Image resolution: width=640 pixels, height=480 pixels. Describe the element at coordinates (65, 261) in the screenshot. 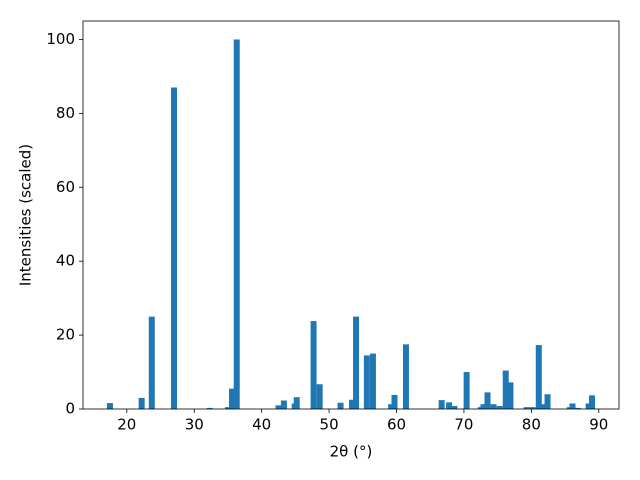

I see `y-tick-label: 40` at that location.